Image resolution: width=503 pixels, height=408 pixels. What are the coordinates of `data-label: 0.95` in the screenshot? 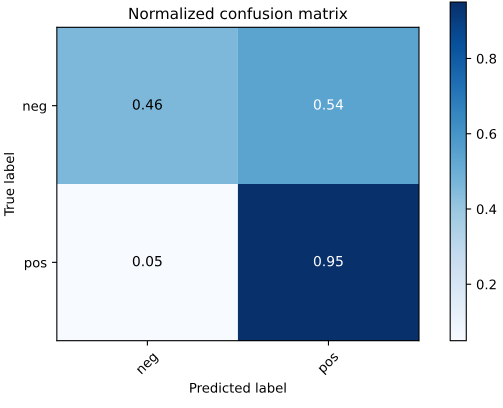 It's located at (328, 261).